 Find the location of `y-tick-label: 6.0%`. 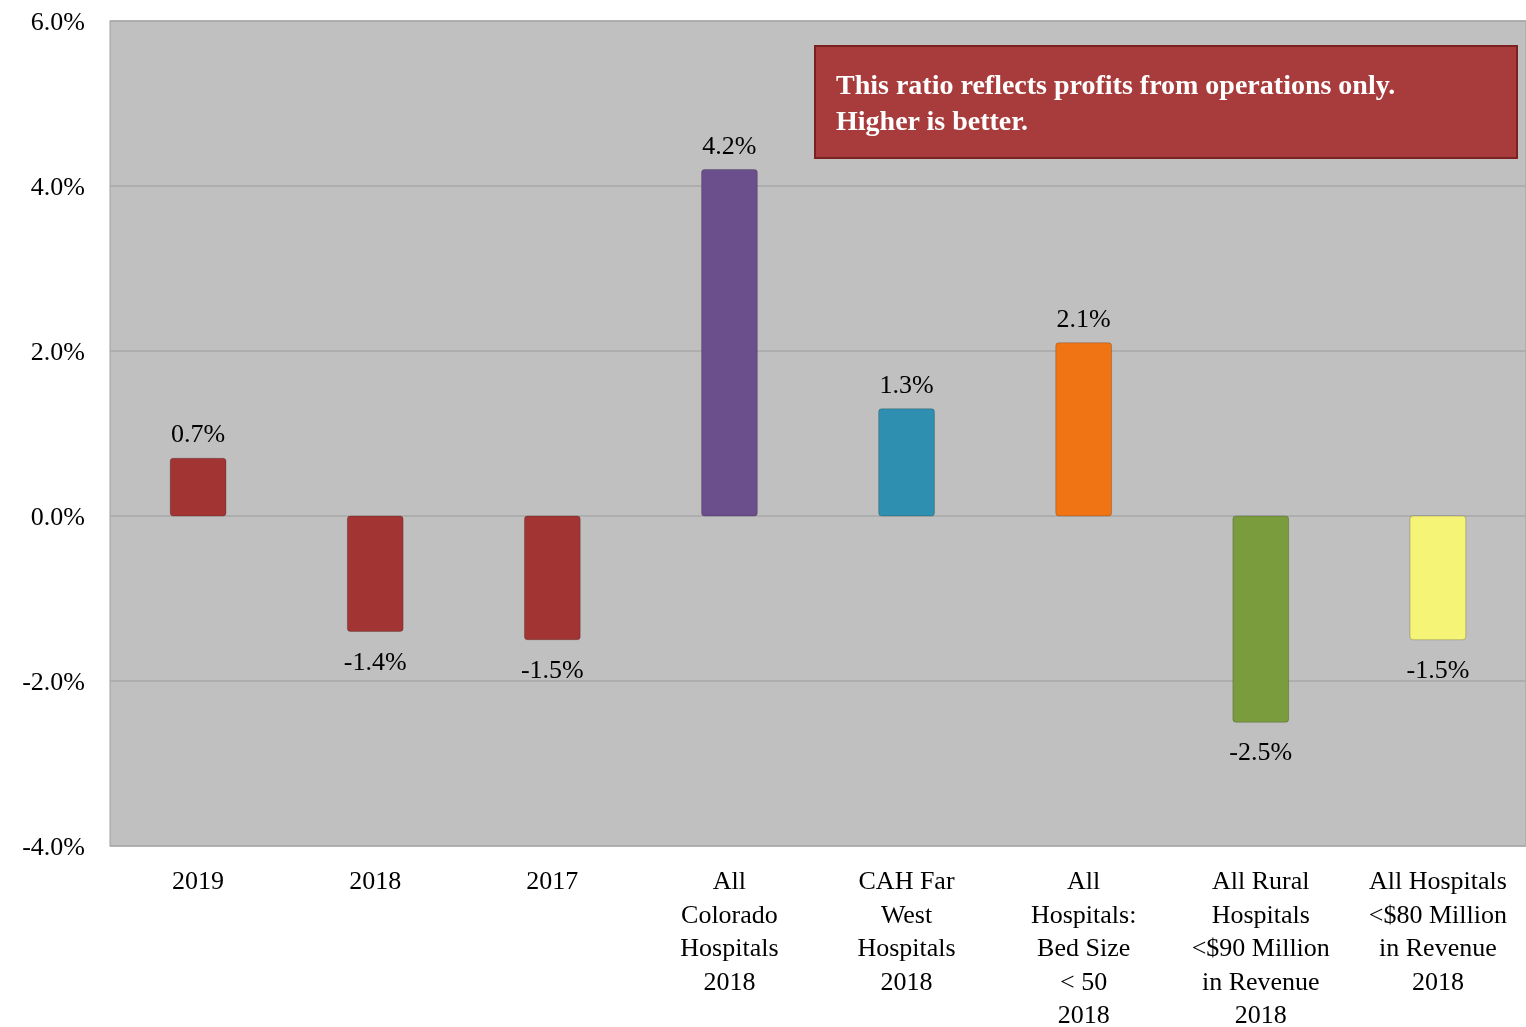

y-tick-label: 6.0% is located at coordinates (57, 22).